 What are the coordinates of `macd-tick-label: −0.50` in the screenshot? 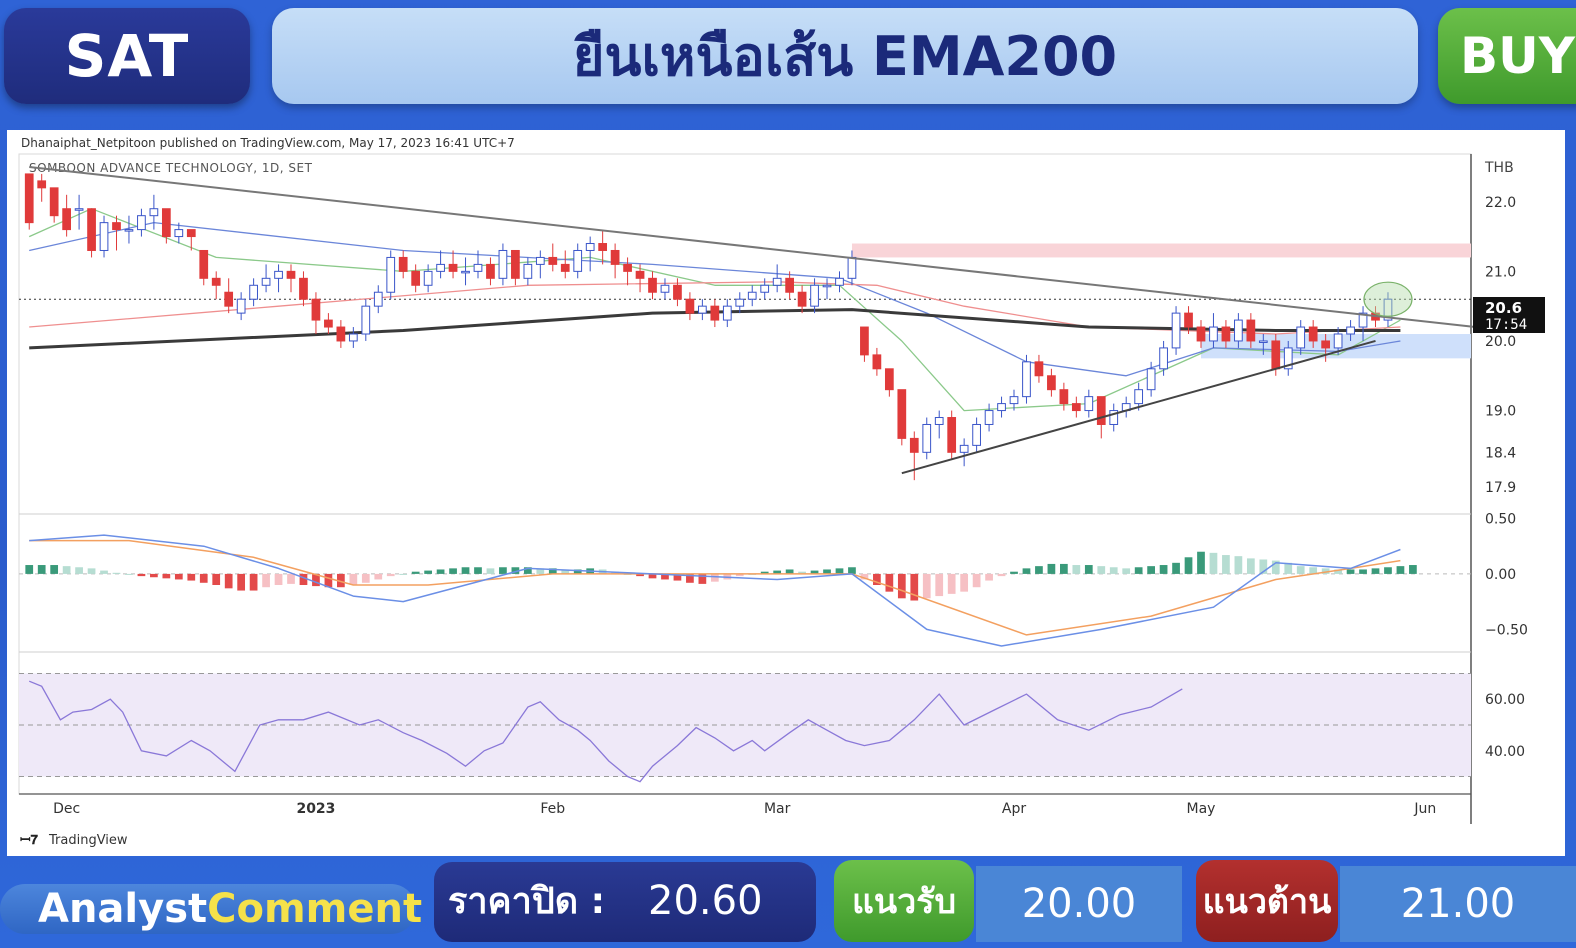 It's located at (1506, 630).